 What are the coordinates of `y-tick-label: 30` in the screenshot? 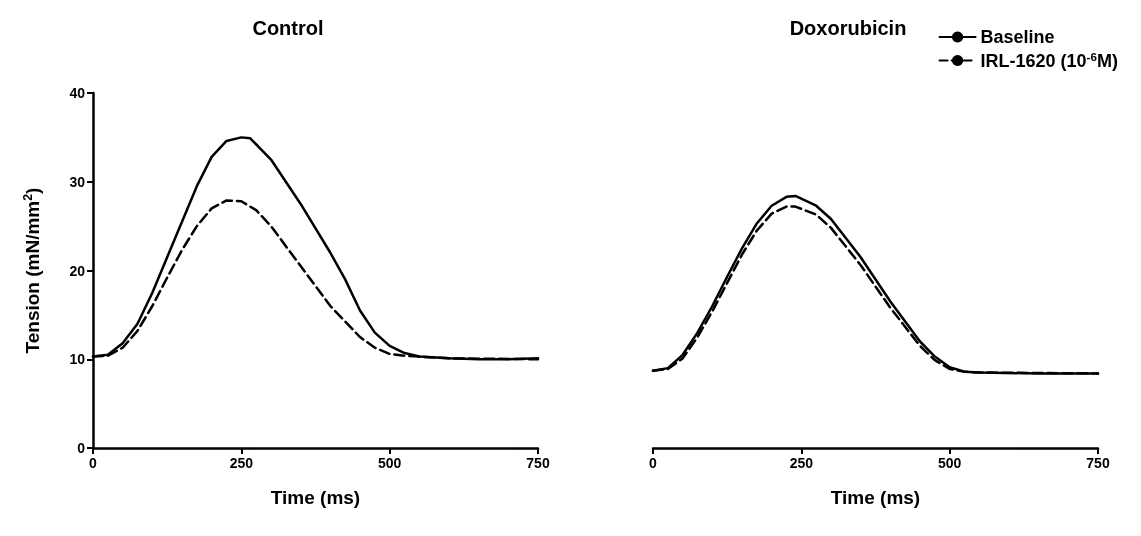 It's located at (77, 181).